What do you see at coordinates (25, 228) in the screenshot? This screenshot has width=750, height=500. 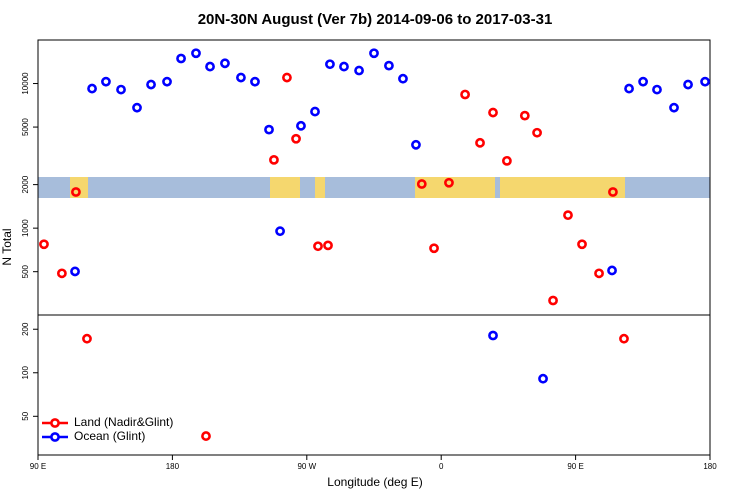 I see `y-tick-label: 1000` at bounding box center [25, 228].